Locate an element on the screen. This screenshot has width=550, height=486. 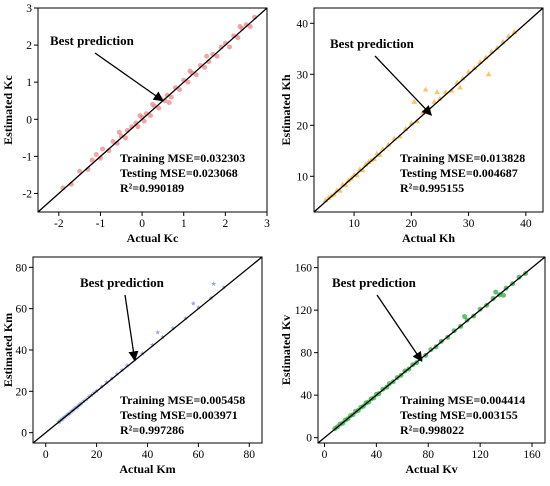
y-tick-label: 3 is located at coordinates (29, 9).